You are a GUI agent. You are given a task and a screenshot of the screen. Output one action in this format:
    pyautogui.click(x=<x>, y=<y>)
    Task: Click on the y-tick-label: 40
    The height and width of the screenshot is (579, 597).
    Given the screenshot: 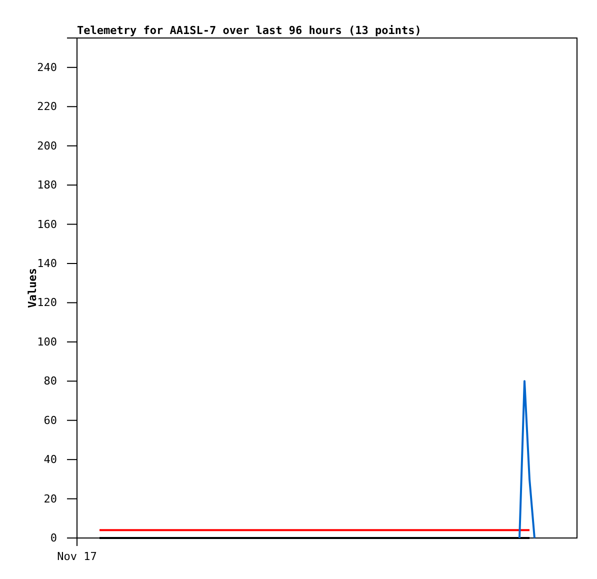 What is the action you would take?
    pyautogui.click(x=50, y=459)
    